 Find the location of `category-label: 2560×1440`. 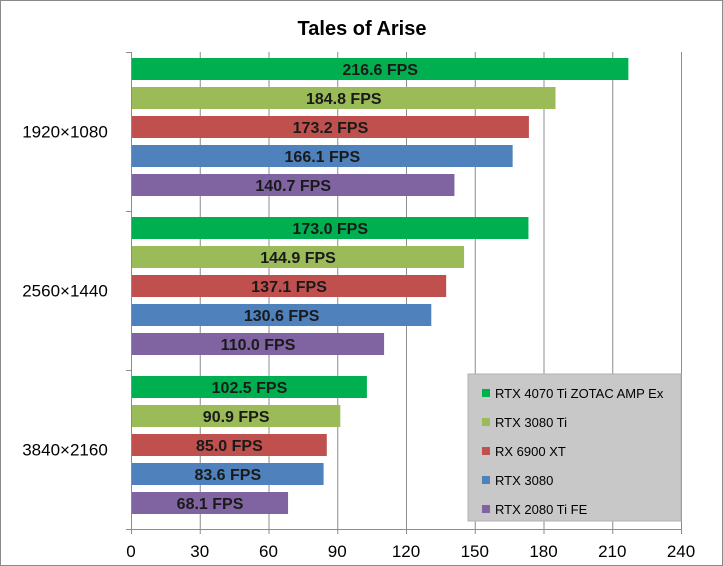

category-label: 2560×1440 is located at coordinates (65, 291).